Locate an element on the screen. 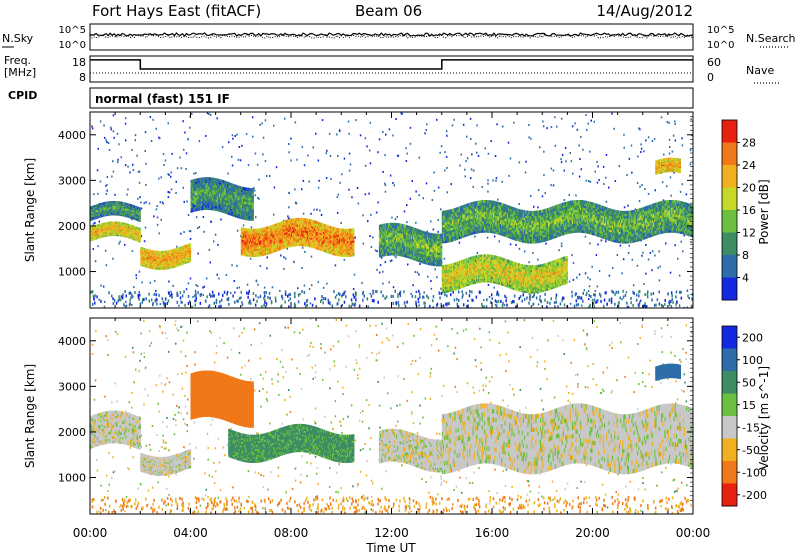 The height and width of the screenshot is (554, 800). beam-label: Beam 06 is located at coordinates (388, 11).